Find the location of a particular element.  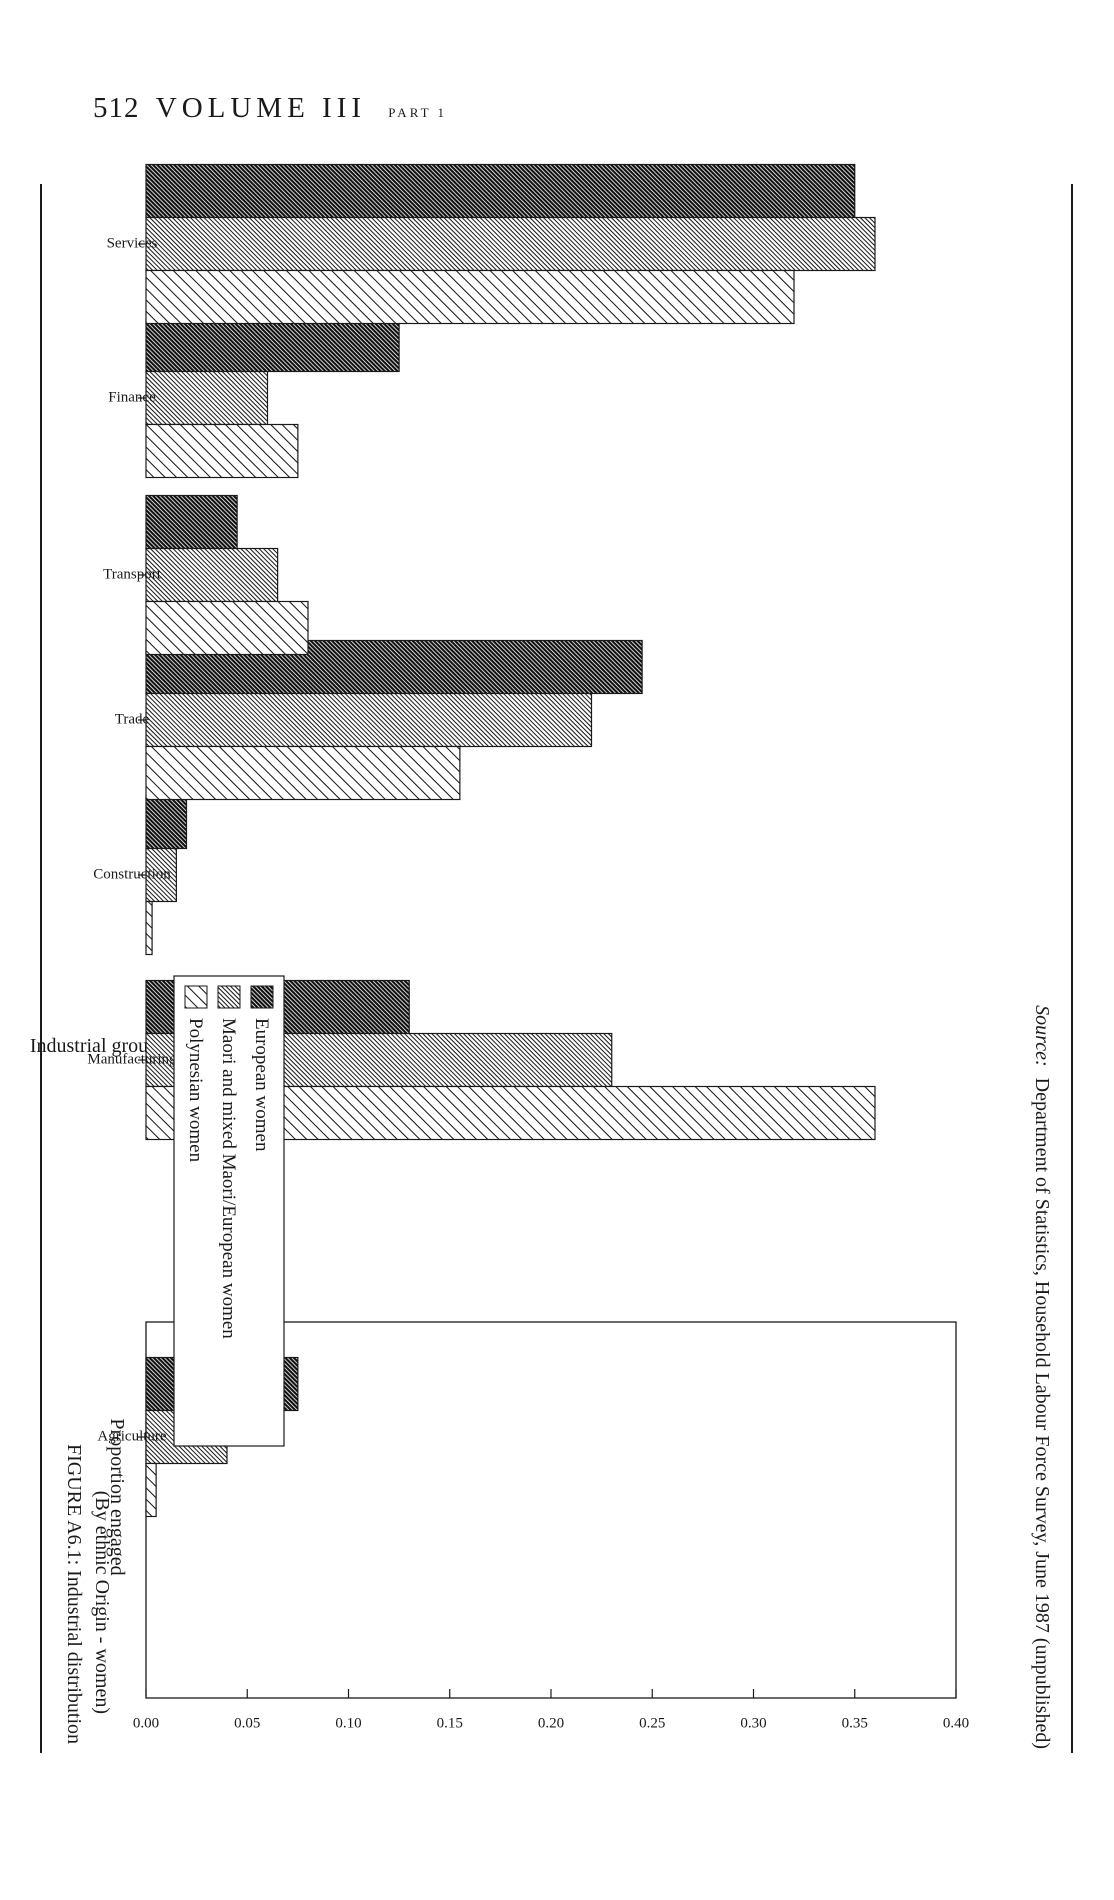

y-tick-label: 0.00 is located at coordinates (146, 1723).